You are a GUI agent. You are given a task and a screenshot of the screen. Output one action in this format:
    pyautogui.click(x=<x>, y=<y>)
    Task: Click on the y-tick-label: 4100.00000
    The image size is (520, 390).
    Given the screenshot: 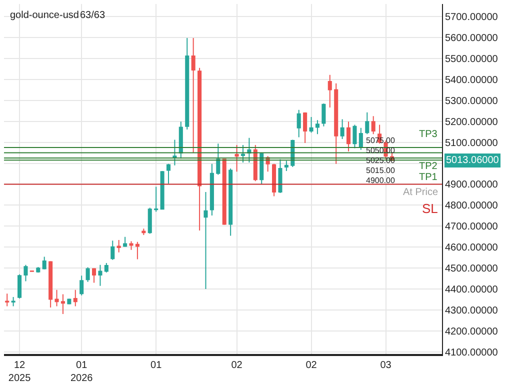 What is the action you would take?
    pyautogui.click(x=471, y=352)
    